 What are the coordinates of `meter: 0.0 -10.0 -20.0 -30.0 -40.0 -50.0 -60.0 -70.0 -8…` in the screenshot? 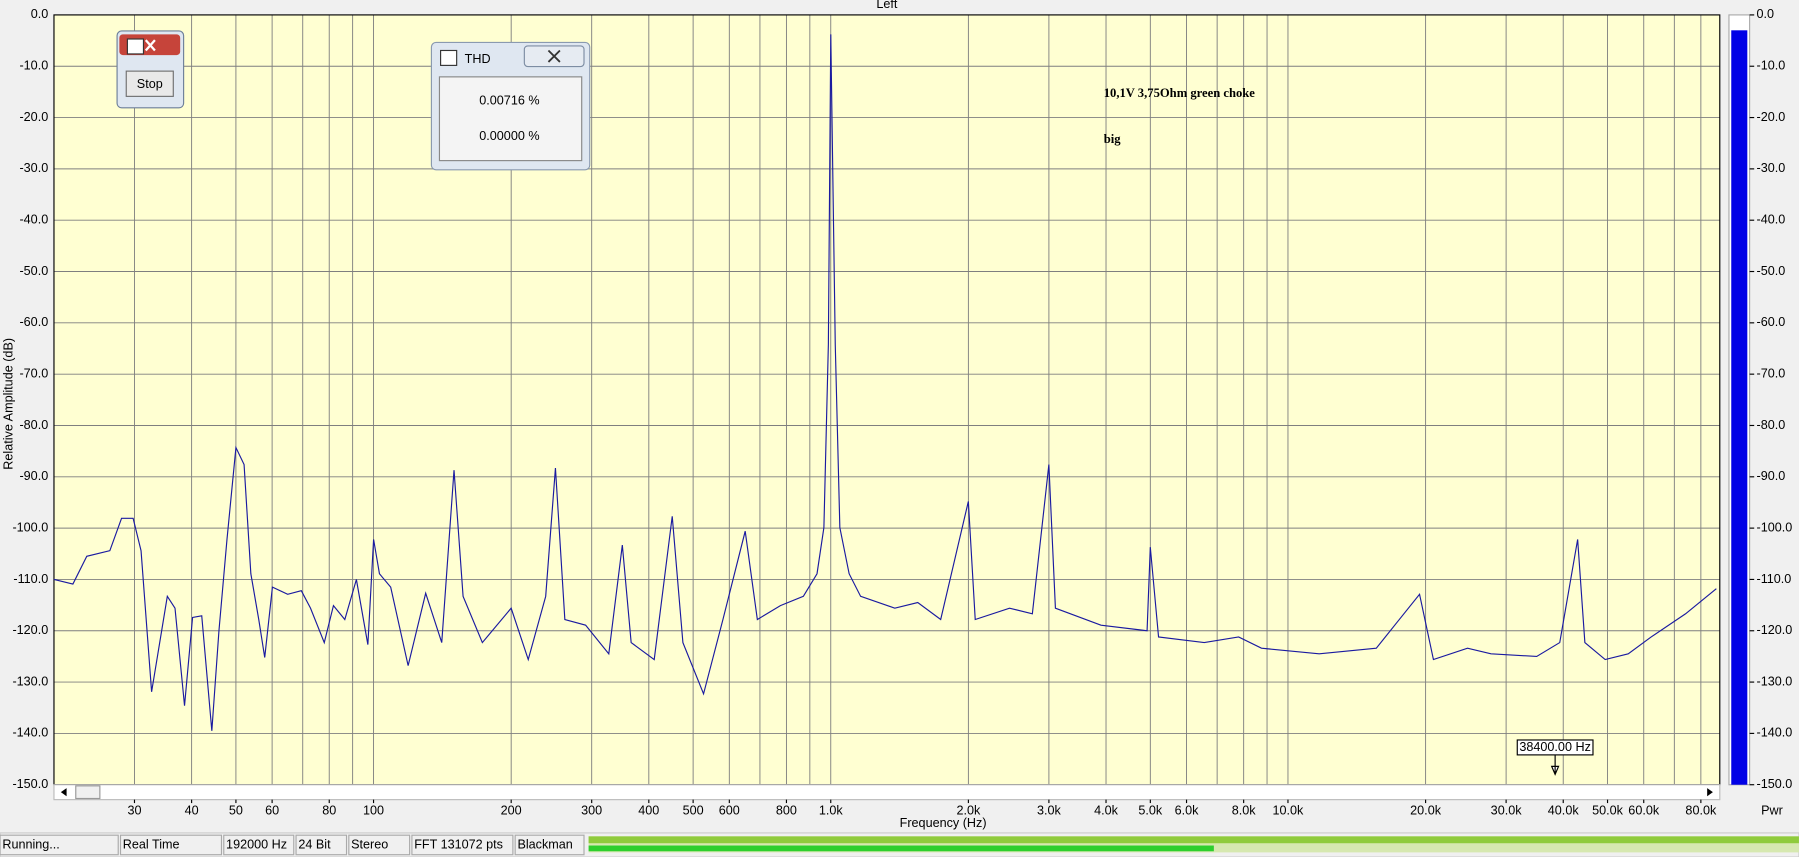 It's located at (1761, 399).